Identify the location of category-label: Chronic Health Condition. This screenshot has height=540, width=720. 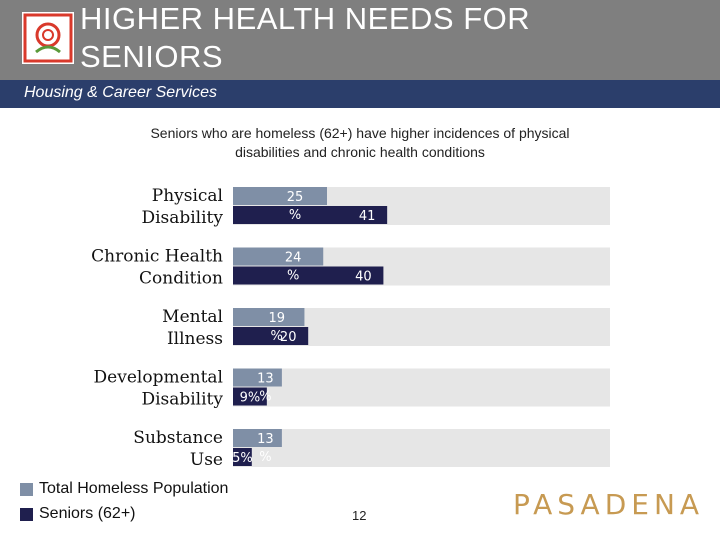
(157, 268).